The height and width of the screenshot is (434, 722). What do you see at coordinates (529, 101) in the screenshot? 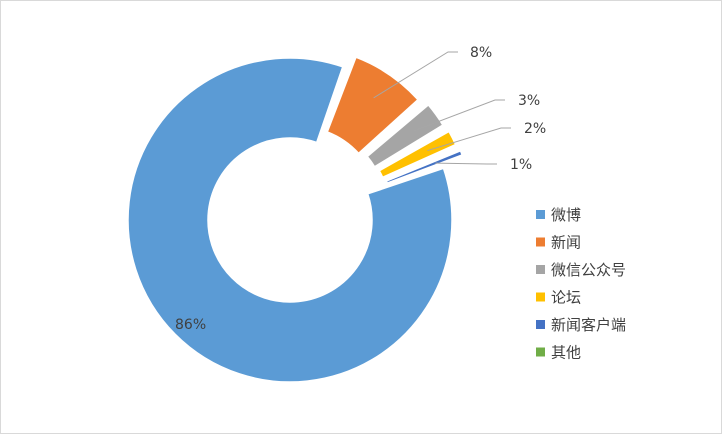
I see `data-label-3: 3%` at bounding box center [529, 101].